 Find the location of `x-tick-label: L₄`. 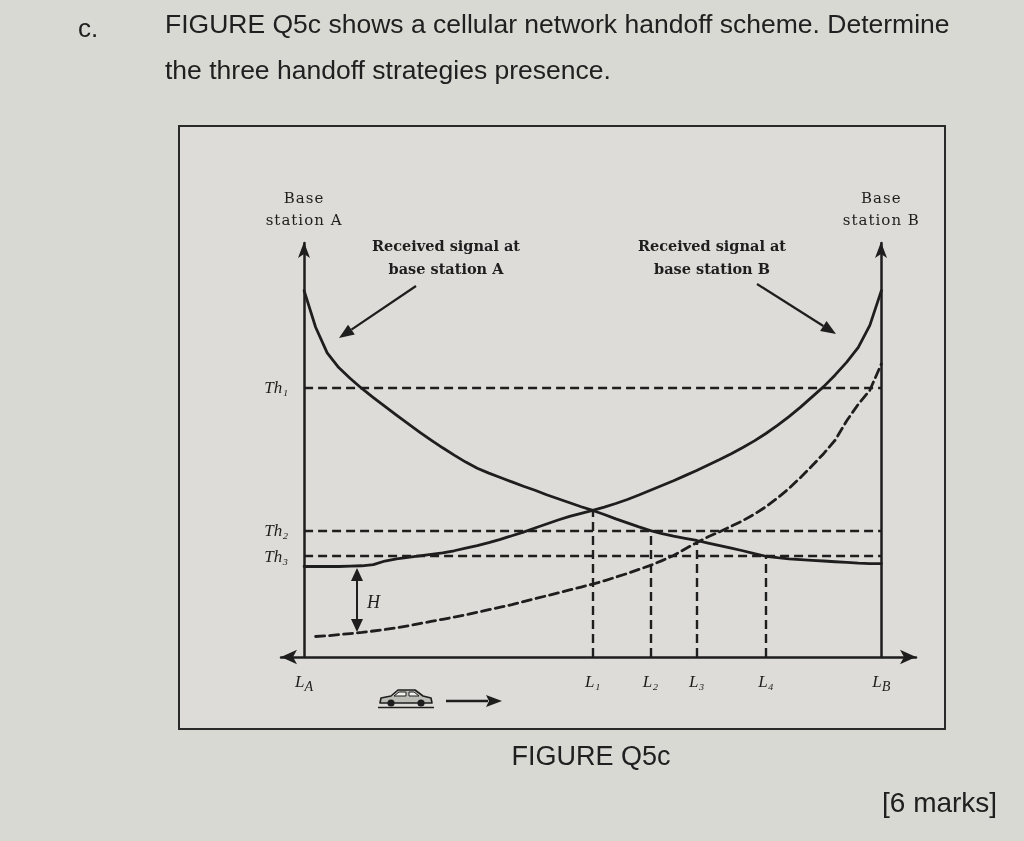

x-tick-label: L₄ is located at coordinates (766, 682).